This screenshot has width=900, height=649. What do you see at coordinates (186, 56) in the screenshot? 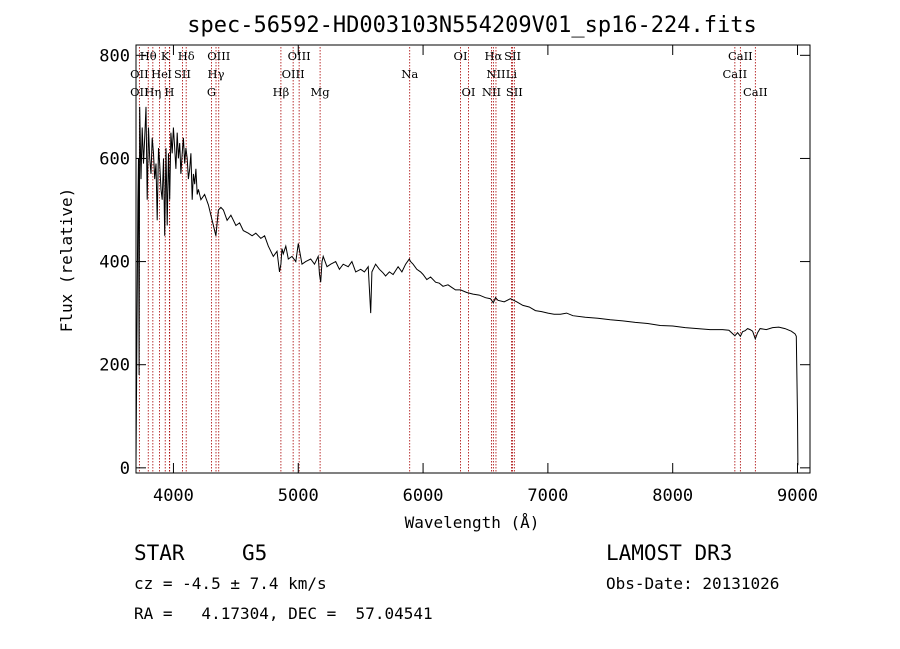
I see `spectral-line-label: Hδ` at bounding box center [186, 56].